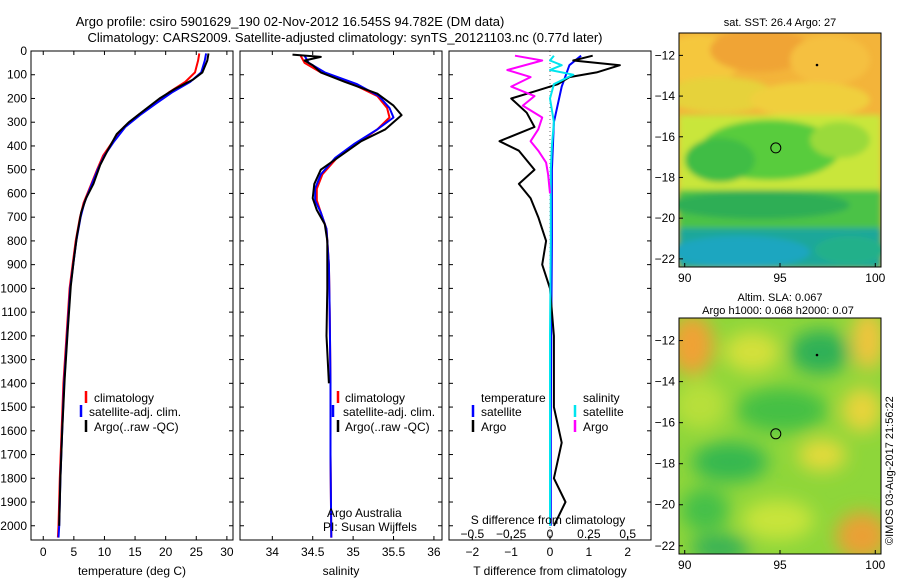 The height and width of the screenshot is (580, 900). Describe the element at coordinates (17, 122) in the screenshot. I see `depth-tick-label: 300` at that location.